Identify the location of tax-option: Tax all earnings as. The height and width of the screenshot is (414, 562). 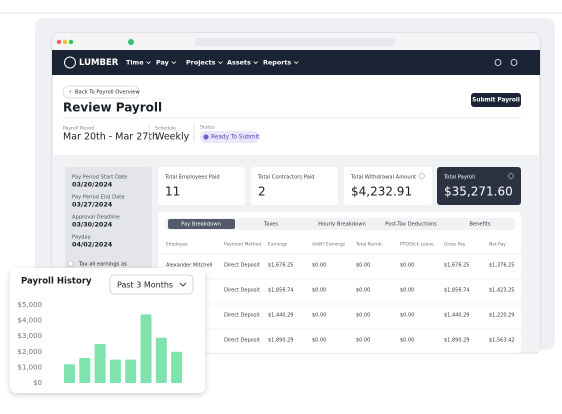
(102, 265).